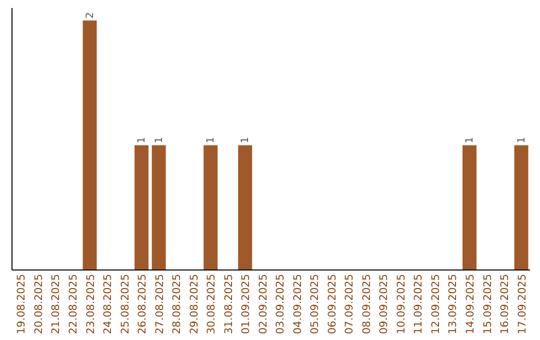 This screenshot has height=340, width=540. Describe the element at coordinates (108, 304) in the screenshot. I see `x-tick-label: 24.08.2025` at that location.